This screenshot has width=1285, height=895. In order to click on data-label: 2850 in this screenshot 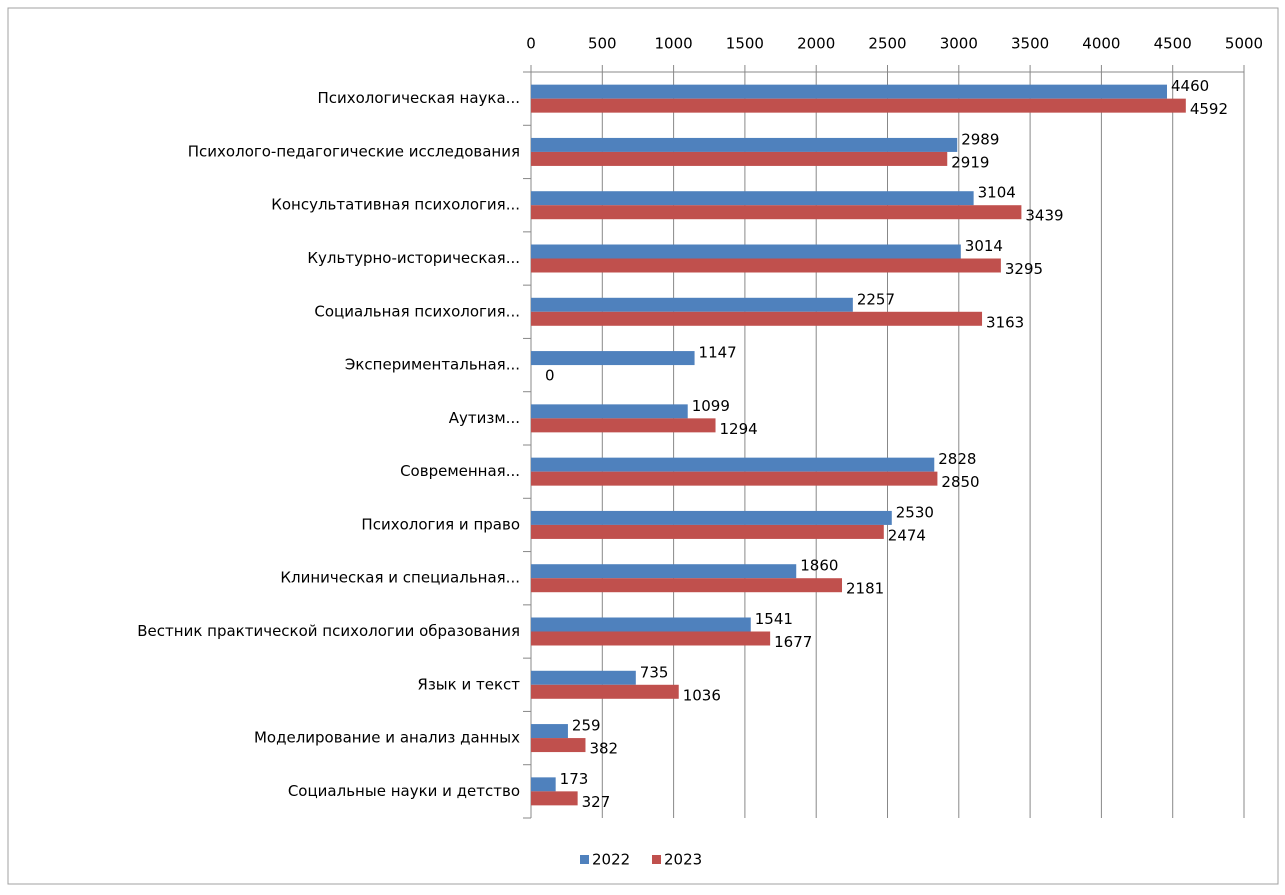, I will do `click(960, 482)`.